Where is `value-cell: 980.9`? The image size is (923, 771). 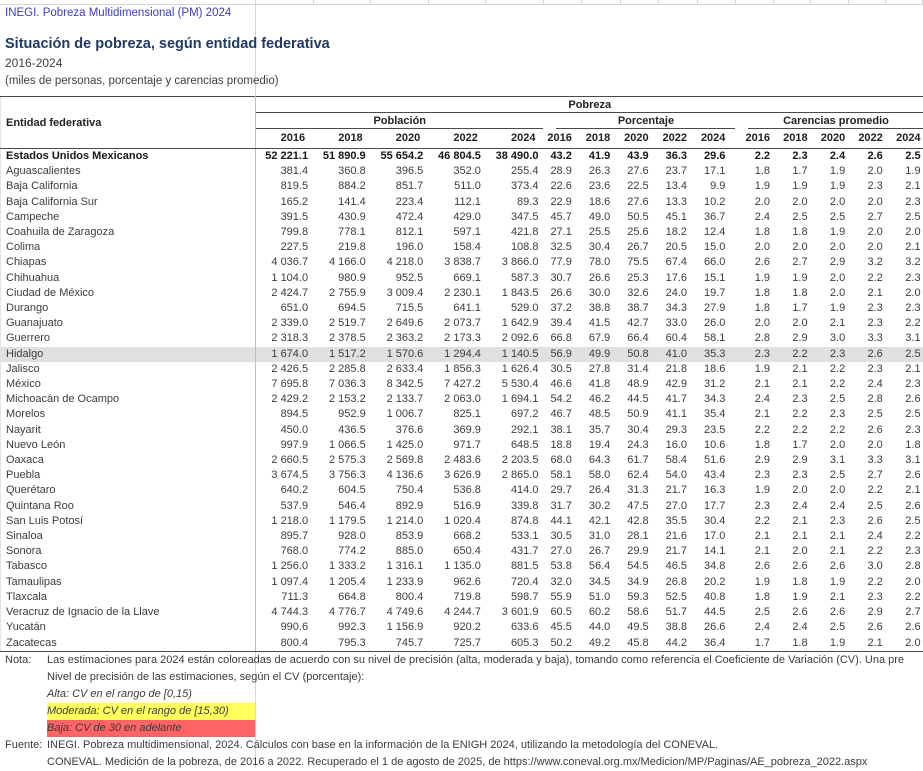 value-cell: 980.9 is located at coordinates (342, 278).